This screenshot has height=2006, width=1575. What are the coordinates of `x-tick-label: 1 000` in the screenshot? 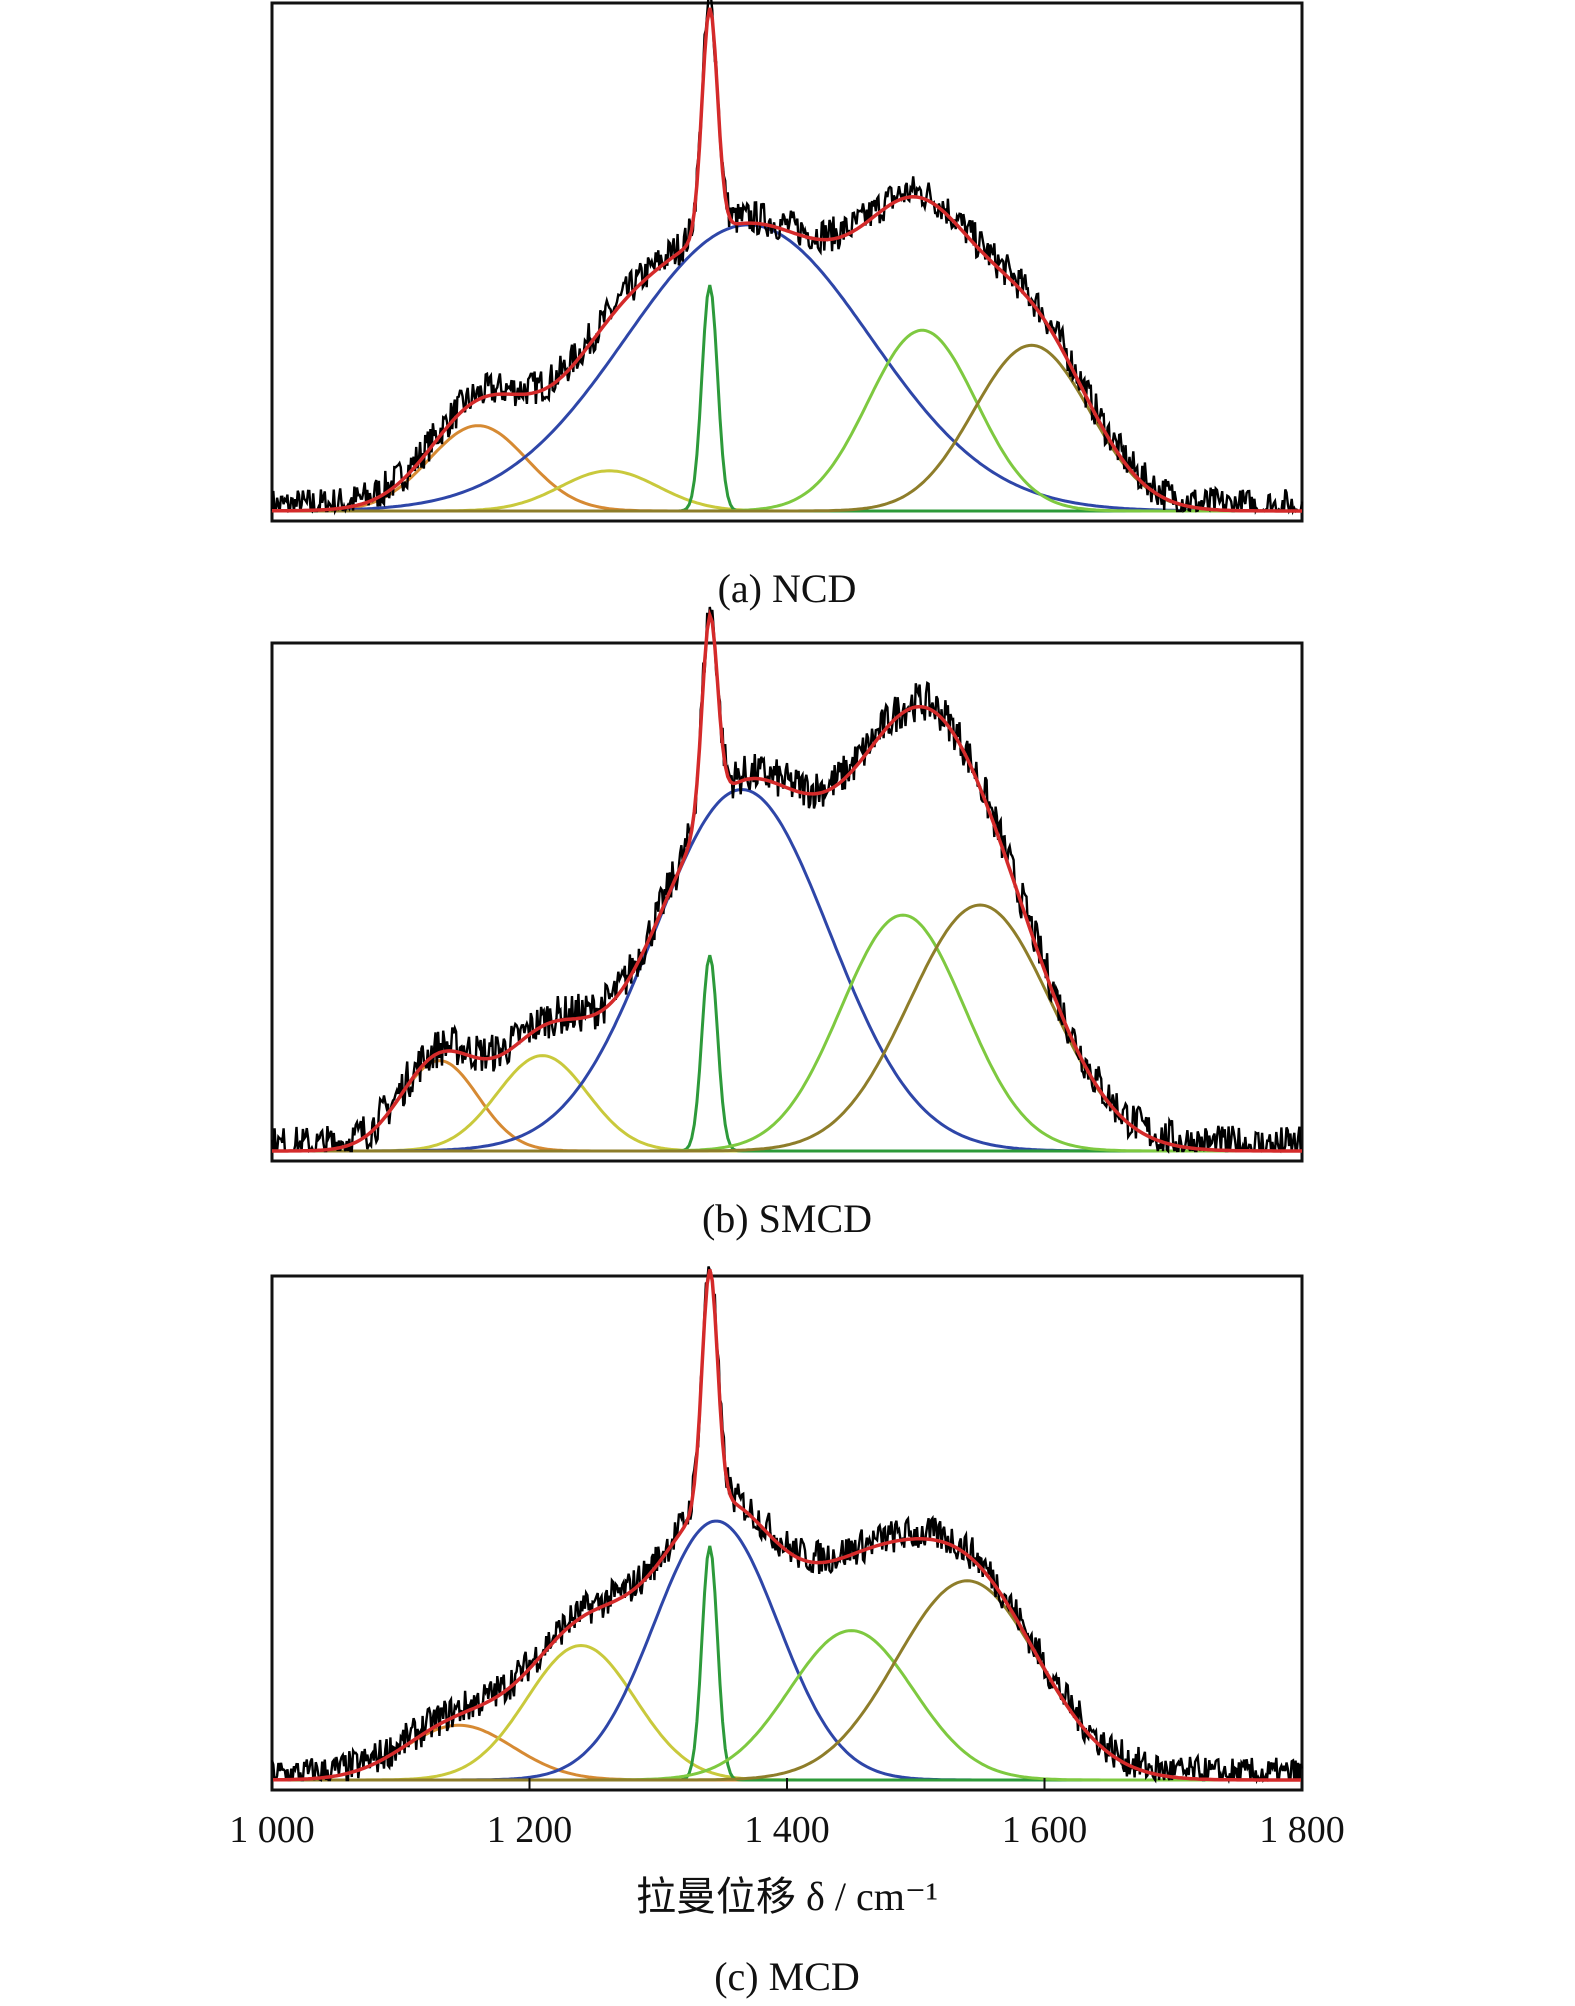 It's located at (272, 1830).